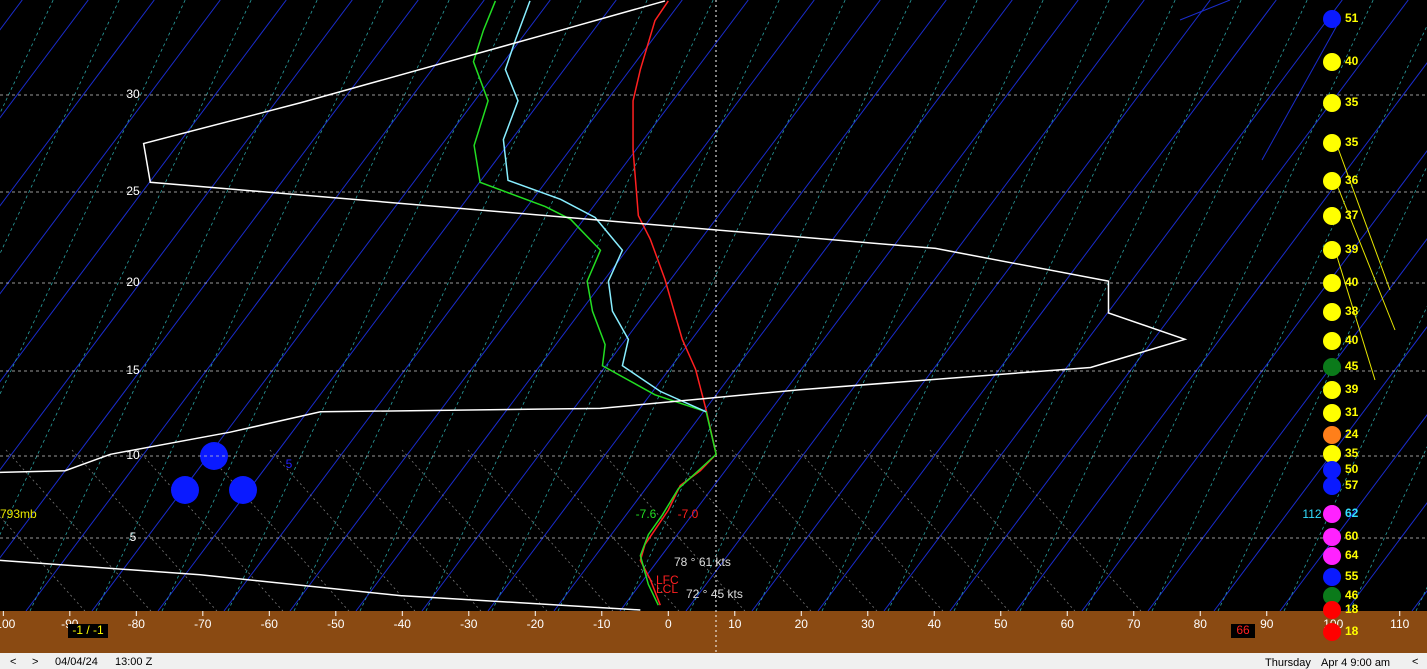  Describe the element at coordinates (76, 662) in the screenshot. I see `status-date: 04/04/24` at that location.